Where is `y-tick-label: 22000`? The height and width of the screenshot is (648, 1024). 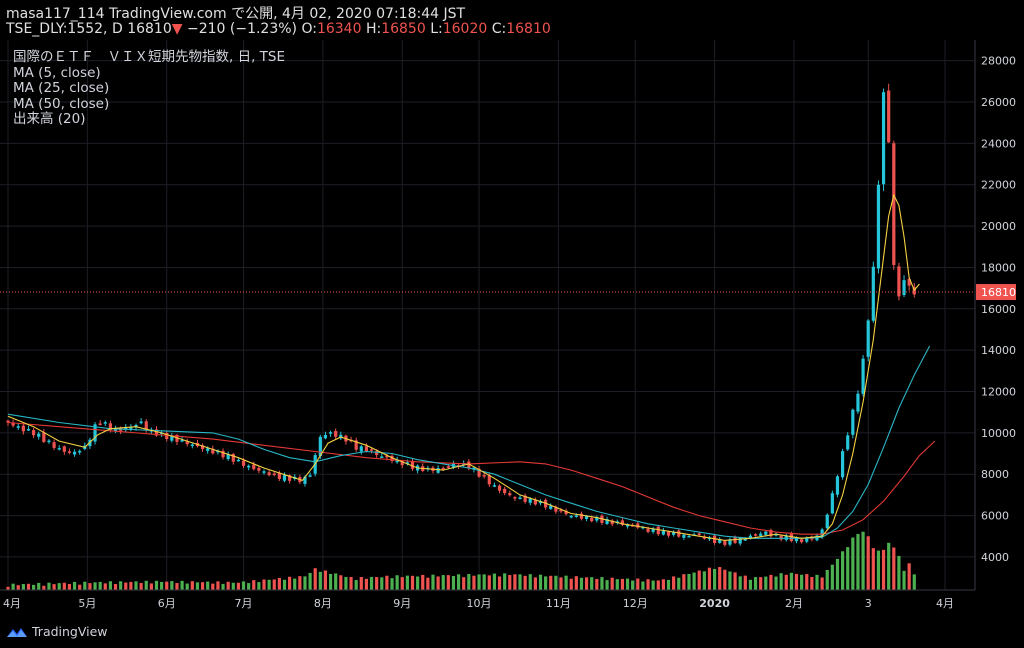
y-tick-label: 22000 is located at coordinates (998, 185).